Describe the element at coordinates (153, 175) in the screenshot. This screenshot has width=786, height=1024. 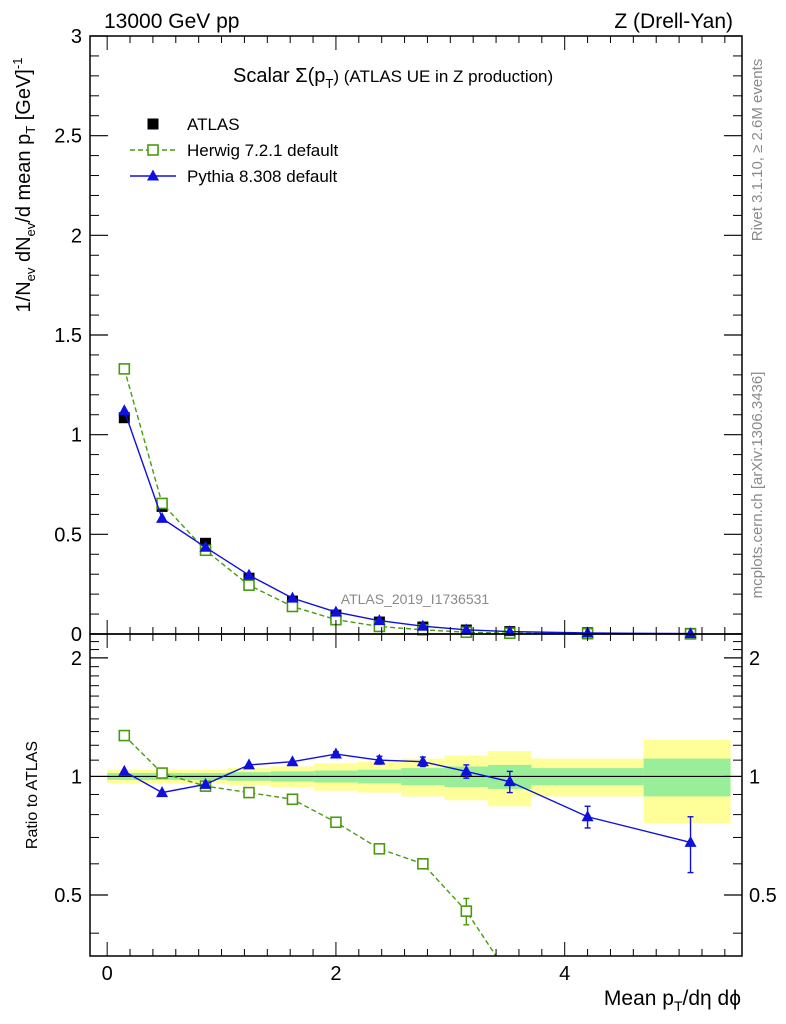
I see `legend-pythia-marker` at that location.